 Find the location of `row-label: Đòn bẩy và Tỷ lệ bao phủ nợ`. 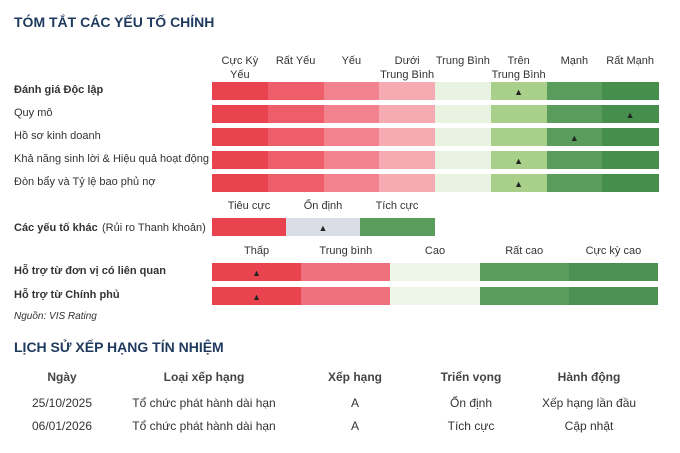

row-label: Đòn bẩy và Tỷ lệ bao phủ nợ is located at coordinates (85, 182).